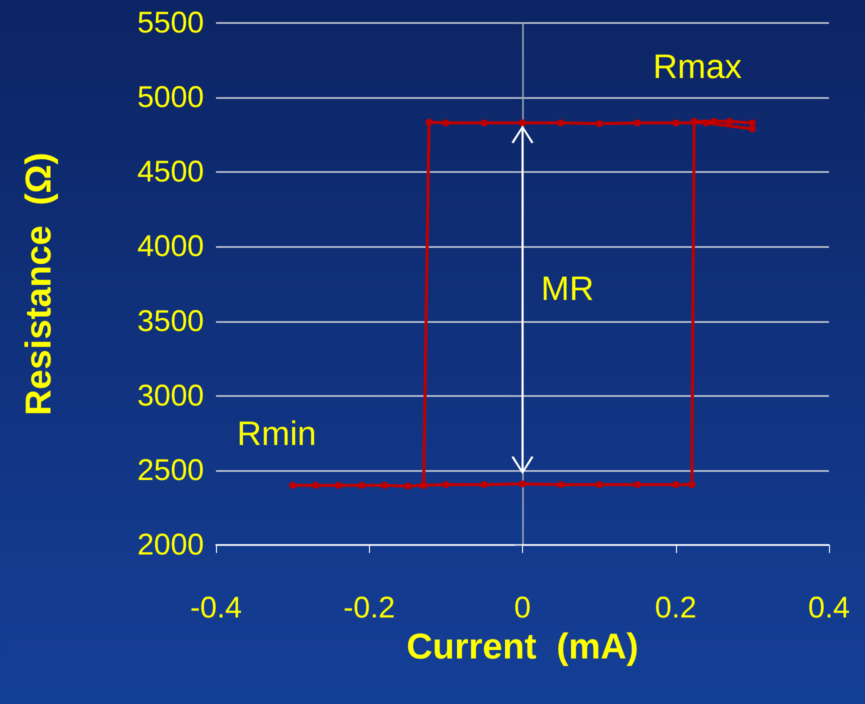 The height and width of the screenshot is (704, 865). What do you see at coordinates (522, 608) in the screenshot?
I see `x-tick-label: 0` at bounding box center [522, 608].